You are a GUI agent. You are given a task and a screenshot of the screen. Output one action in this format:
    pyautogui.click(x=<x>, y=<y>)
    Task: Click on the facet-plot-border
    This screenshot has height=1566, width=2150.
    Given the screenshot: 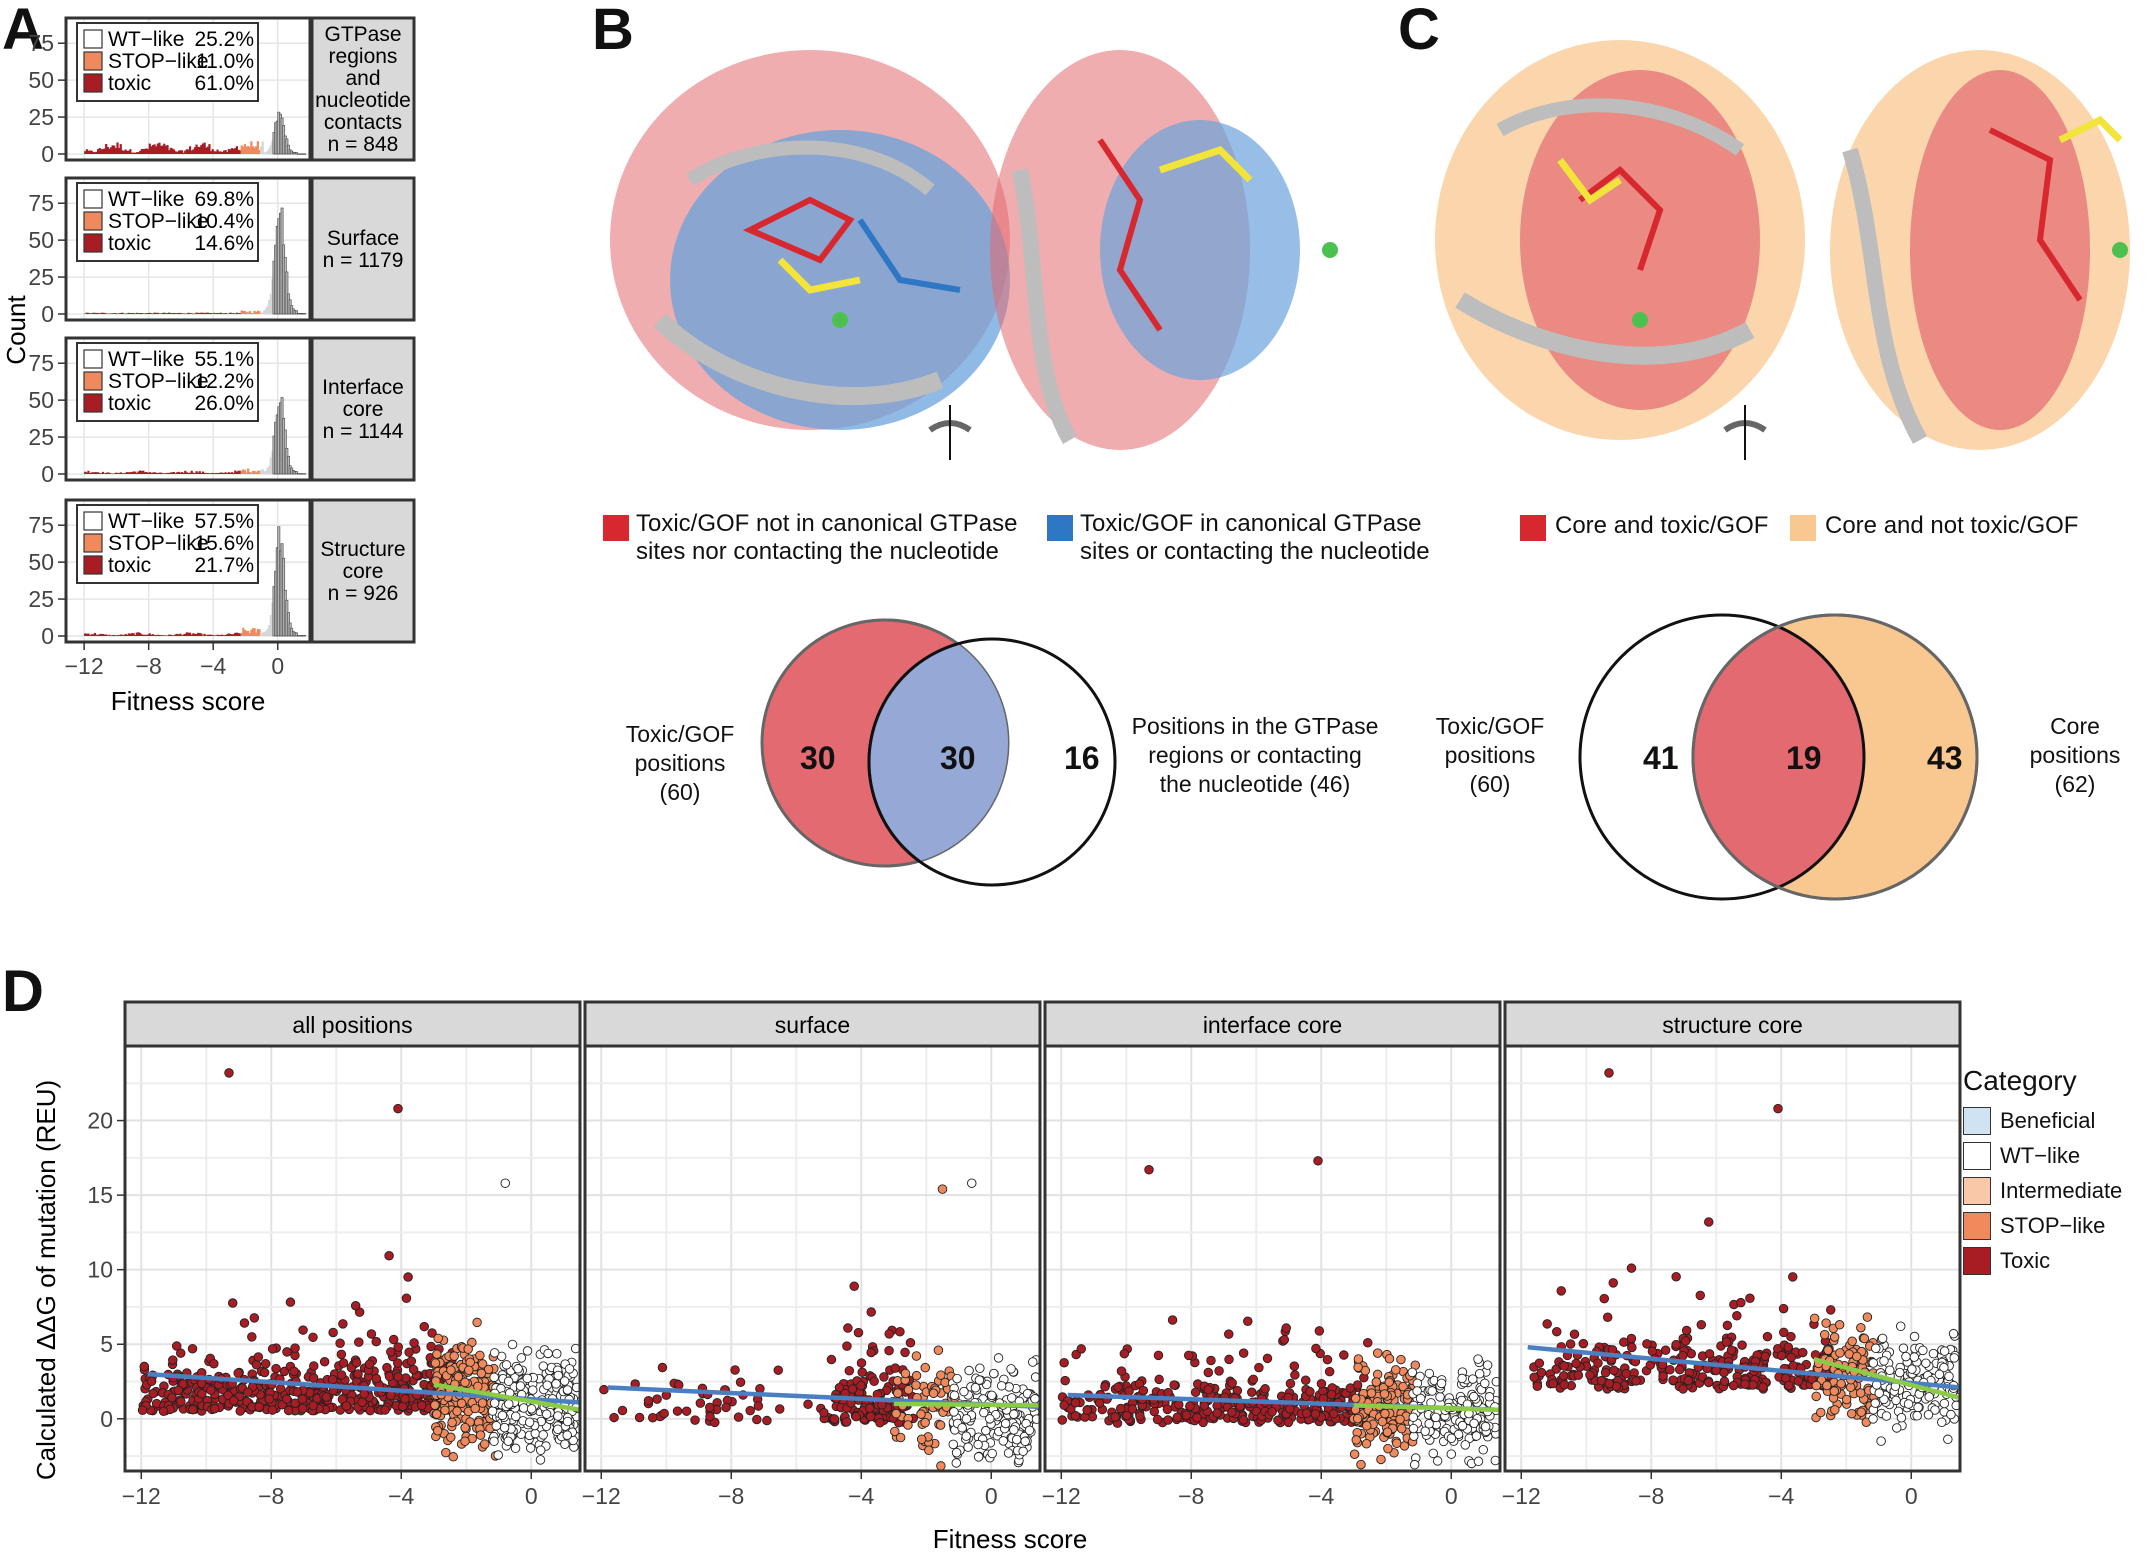 What is the action you would take?
    pyautogui.click(x=188, y=249)
    